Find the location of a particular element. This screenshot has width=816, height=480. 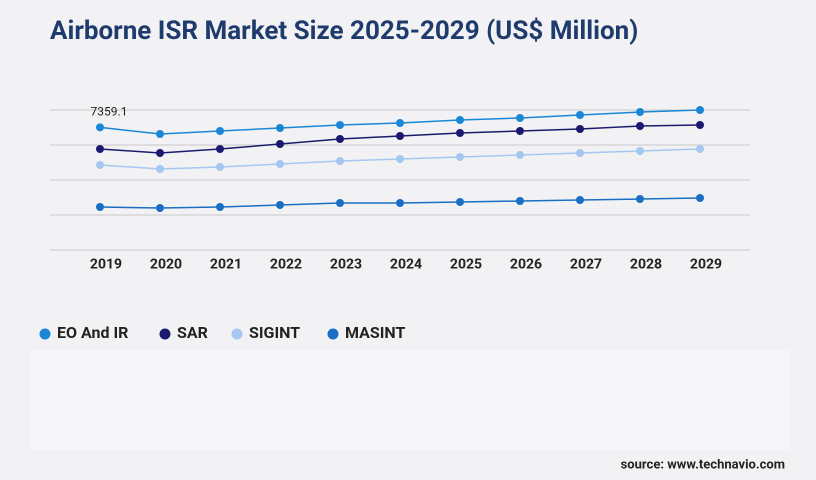

x-tick-label: 2026 is located at coordinates (526, 265).